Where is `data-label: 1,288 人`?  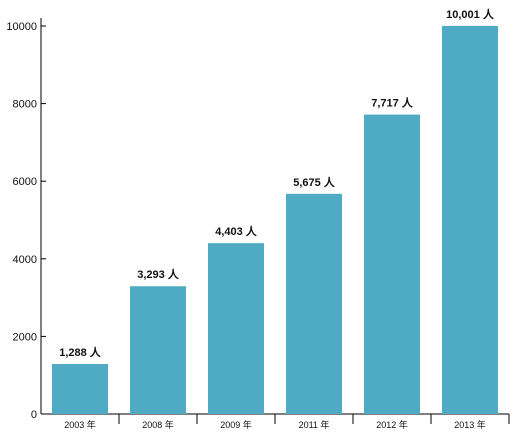 data-label: 1,288 人 is located at coordinates (80, 352).